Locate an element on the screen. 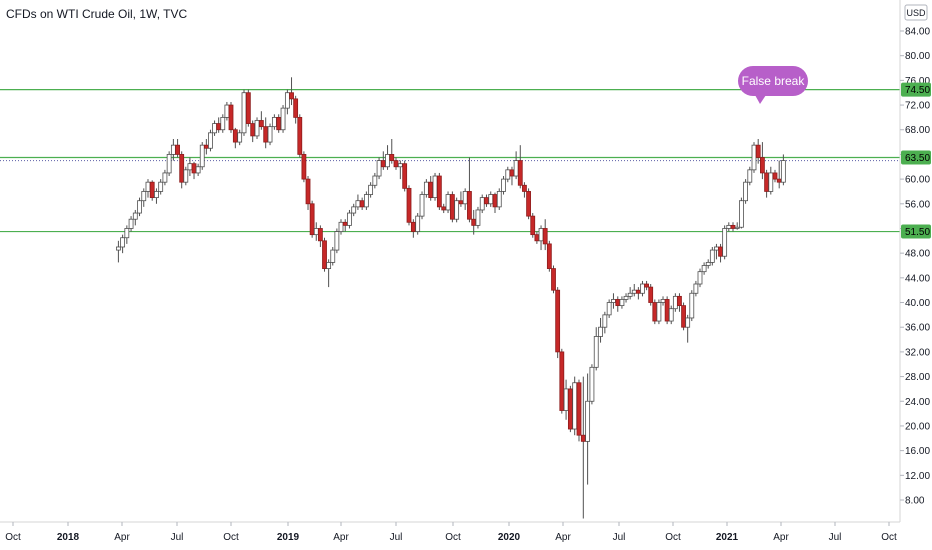 The image size is (932, 550). false-break-callout: False break is located at coordinates (773, 85).